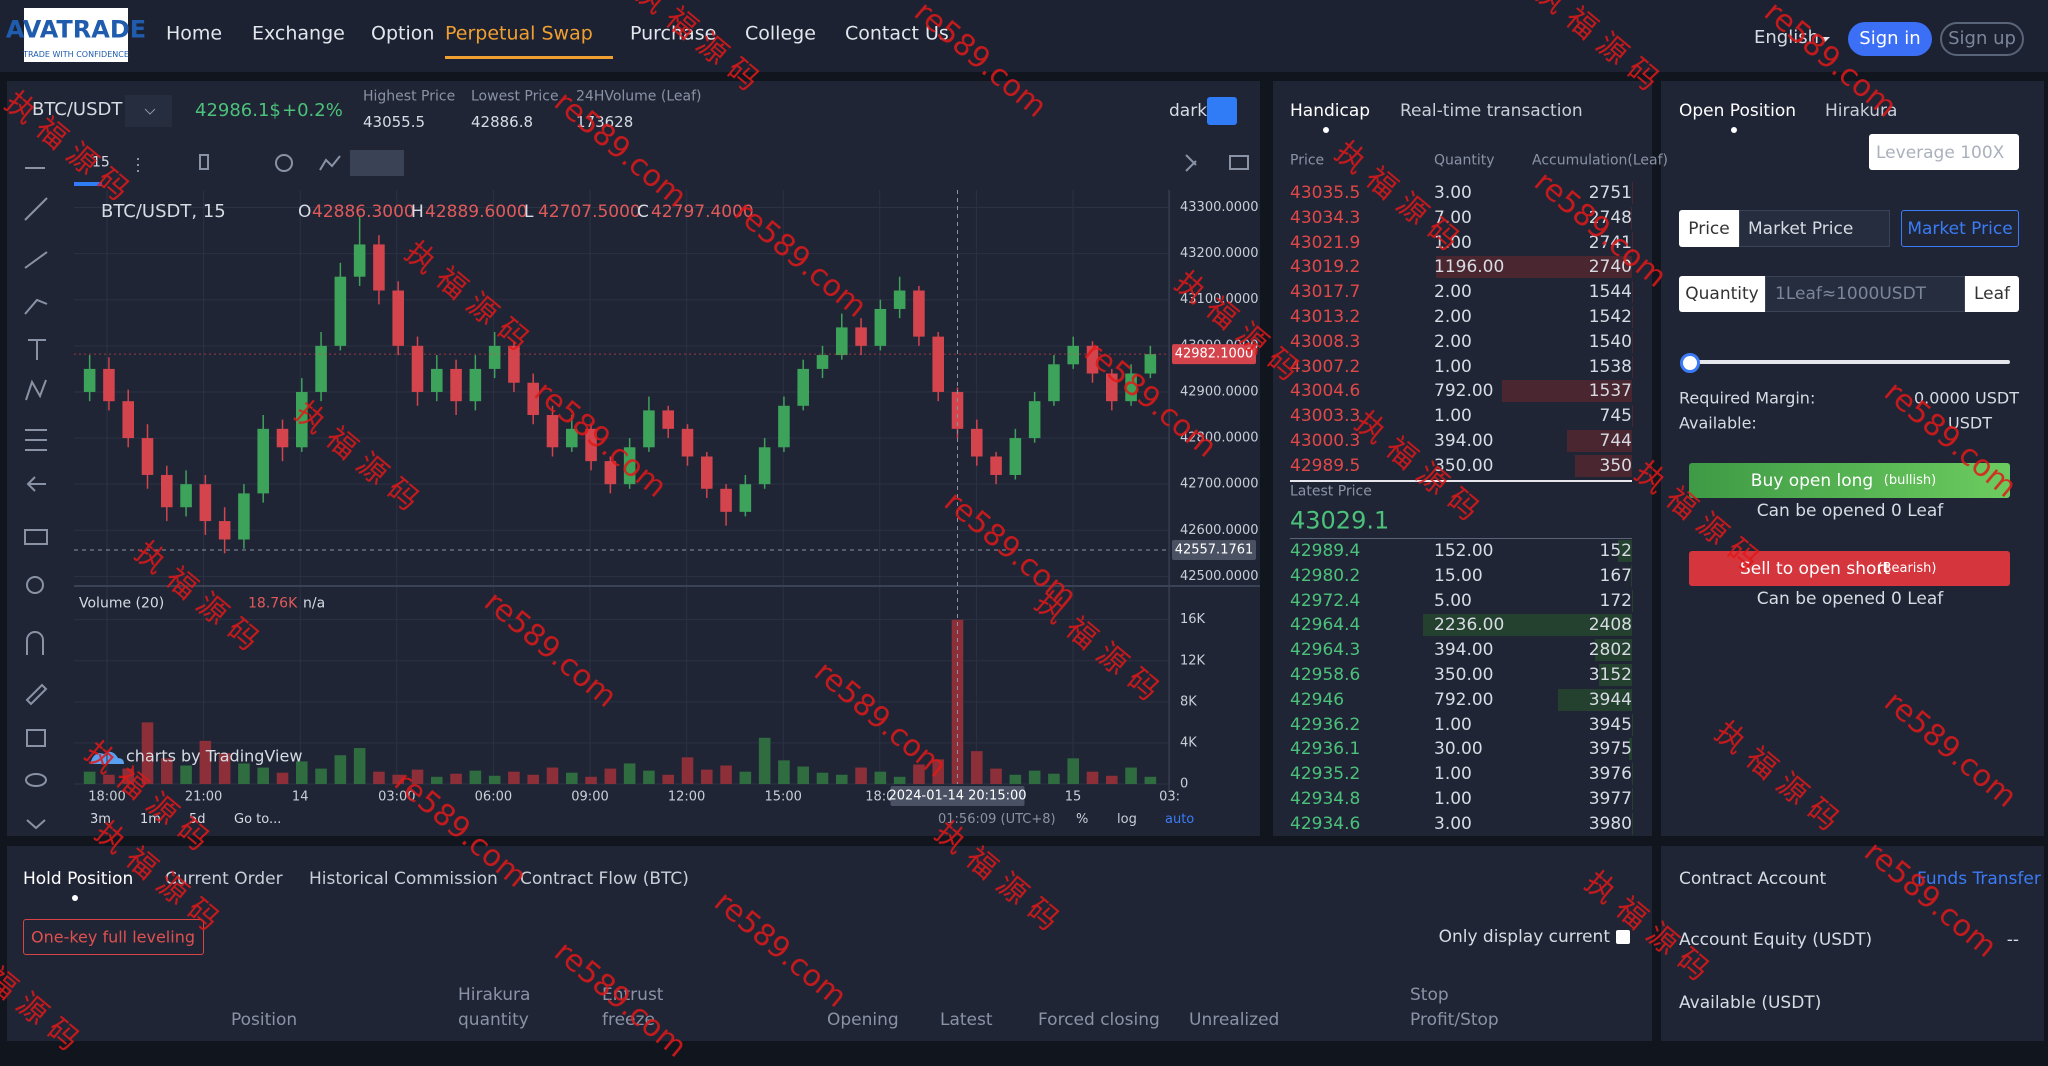  Describe the element at coordinates (1800, 229) in the screenshot. I see `price-input-value: Market Price` at that location.